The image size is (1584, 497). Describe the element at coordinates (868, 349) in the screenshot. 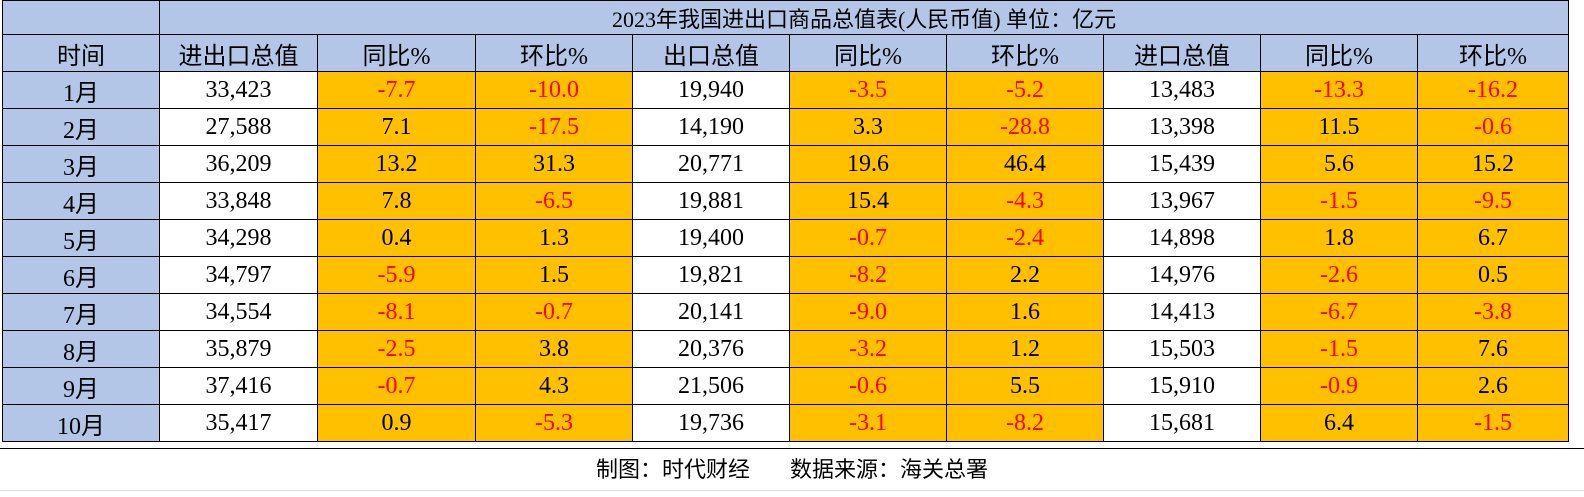

I see `cell-export-yoy: -3.2` at that location.